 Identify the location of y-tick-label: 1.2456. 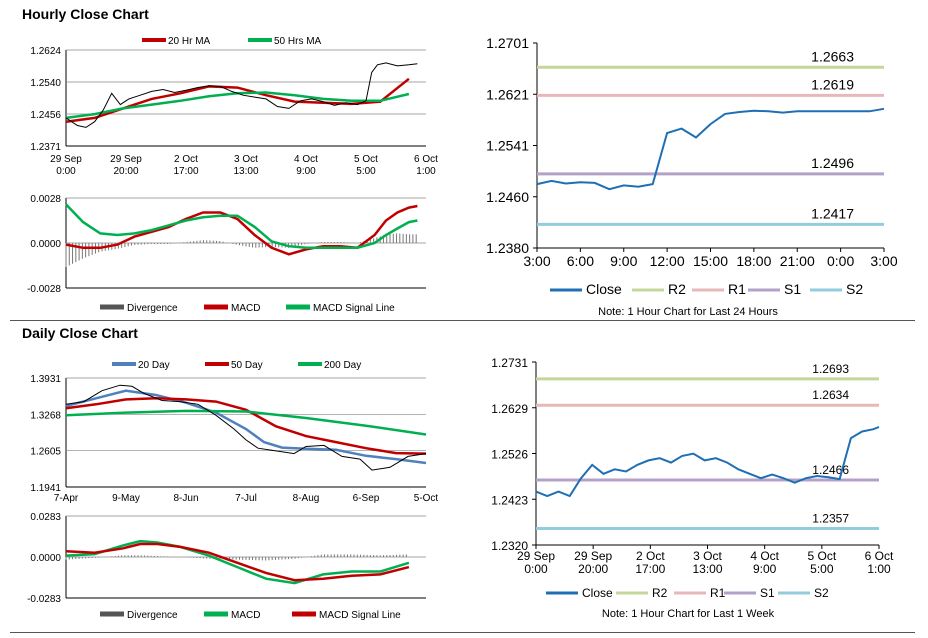
(45, 115).